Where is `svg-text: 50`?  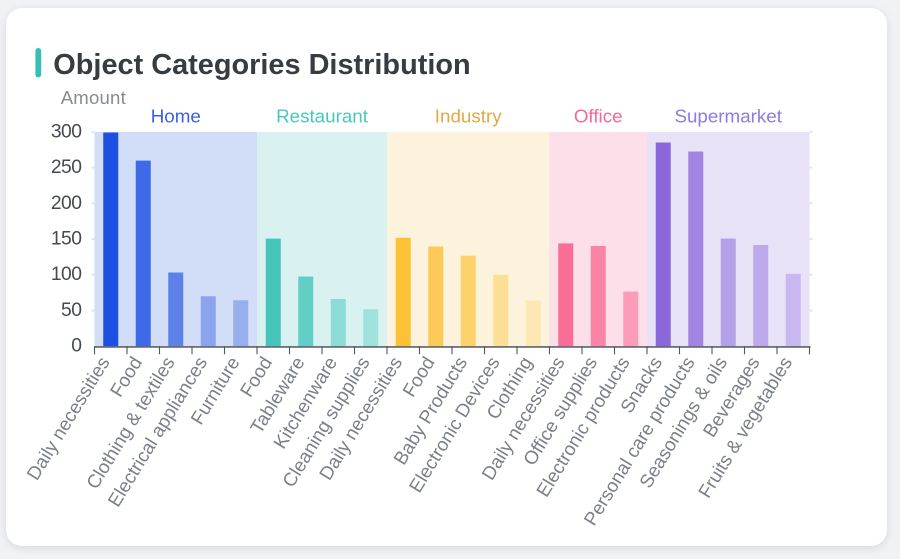
svg-text: 50 is located at coordinates (71, 310).